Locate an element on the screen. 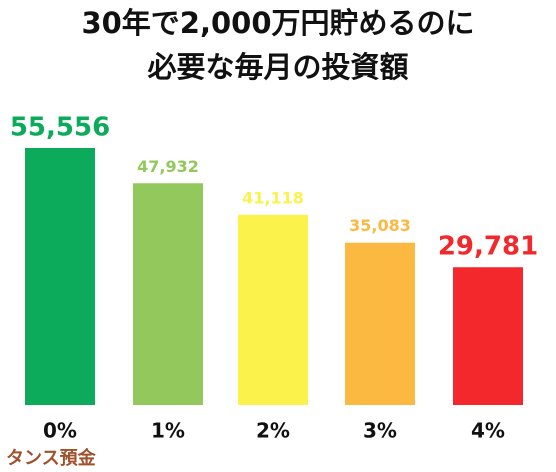  value-label: 47,932 is located at coordinates (168, 166).